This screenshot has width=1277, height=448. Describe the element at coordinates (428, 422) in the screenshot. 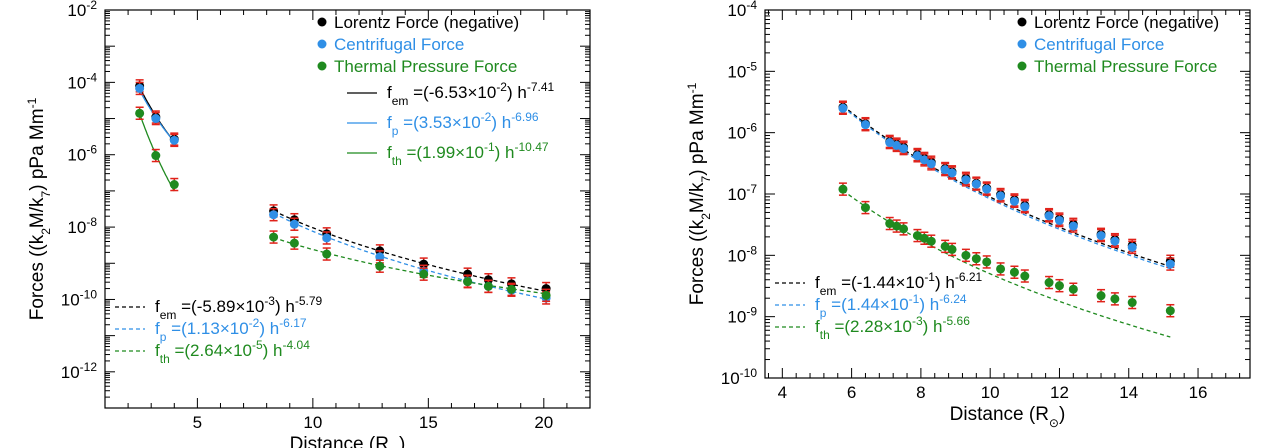

I see `x-tick-label: 15` at that location.